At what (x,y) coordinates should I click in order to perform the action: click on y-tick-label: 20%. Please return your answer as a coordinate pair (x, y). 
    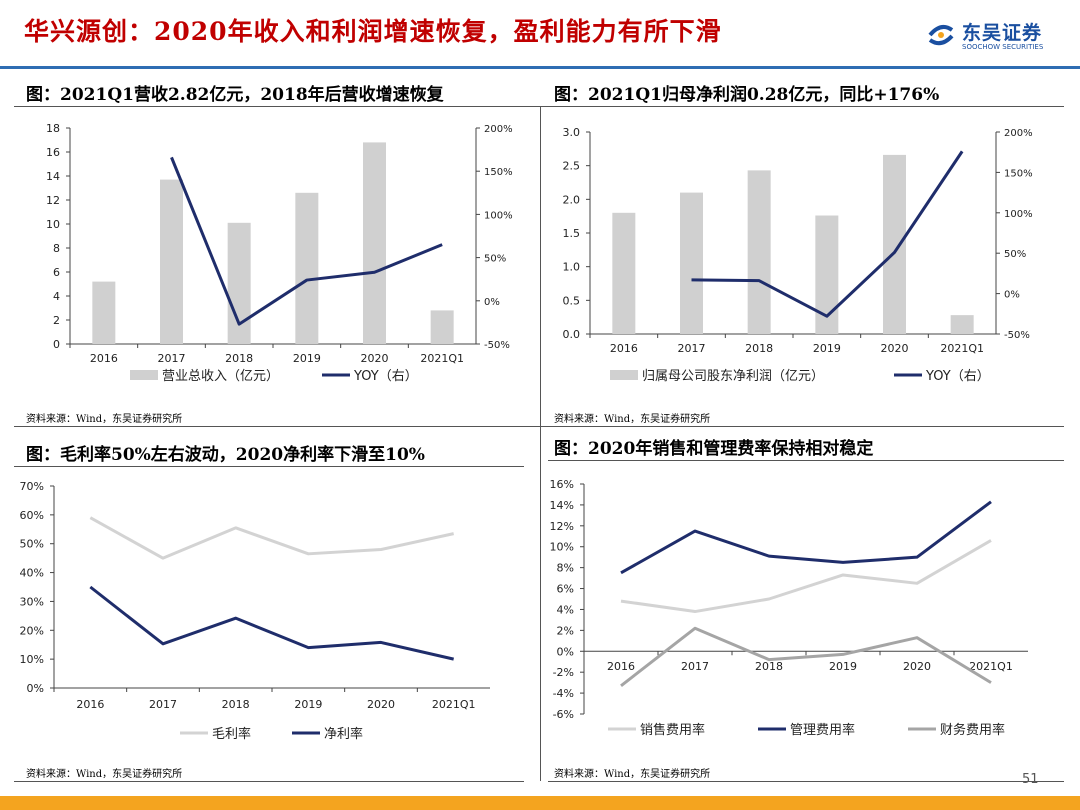
    Looking at the image, I should click on (32, 630).